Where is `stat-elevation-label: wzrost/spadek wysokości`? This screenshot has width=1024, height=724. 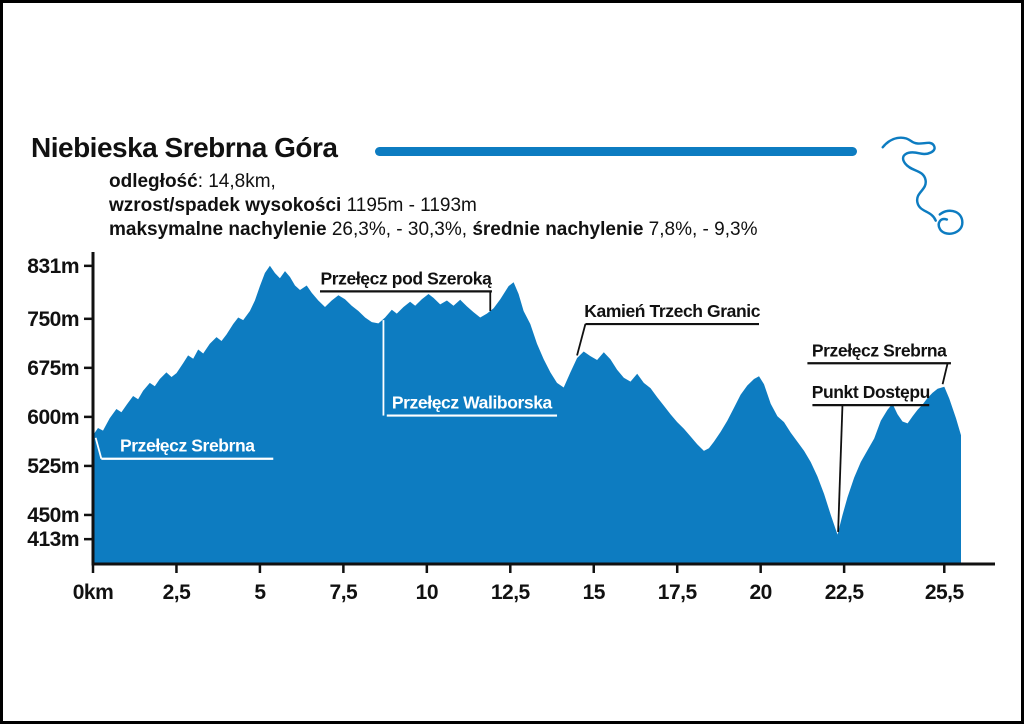
stat-elevation-label: wzrost/spadek wysokości is located at coordinates (225, 205).